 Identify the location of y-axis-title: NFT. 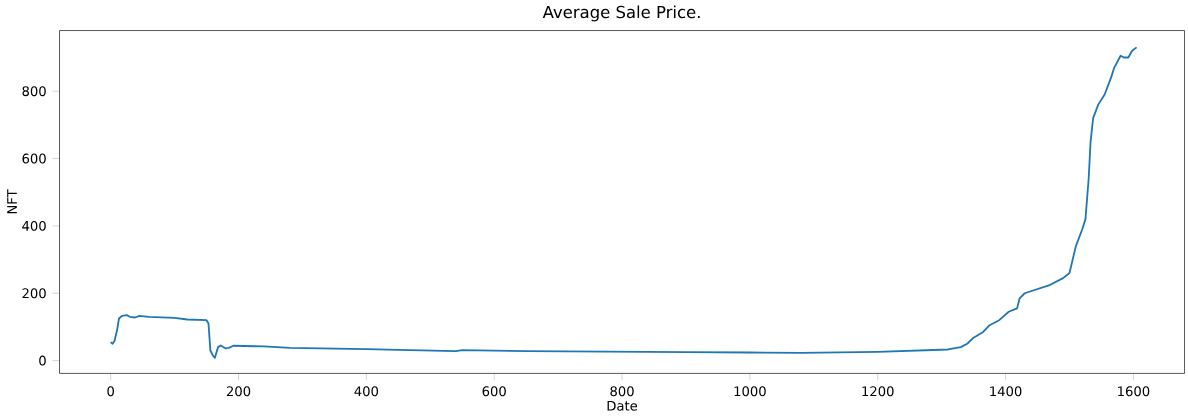
(12, 201).